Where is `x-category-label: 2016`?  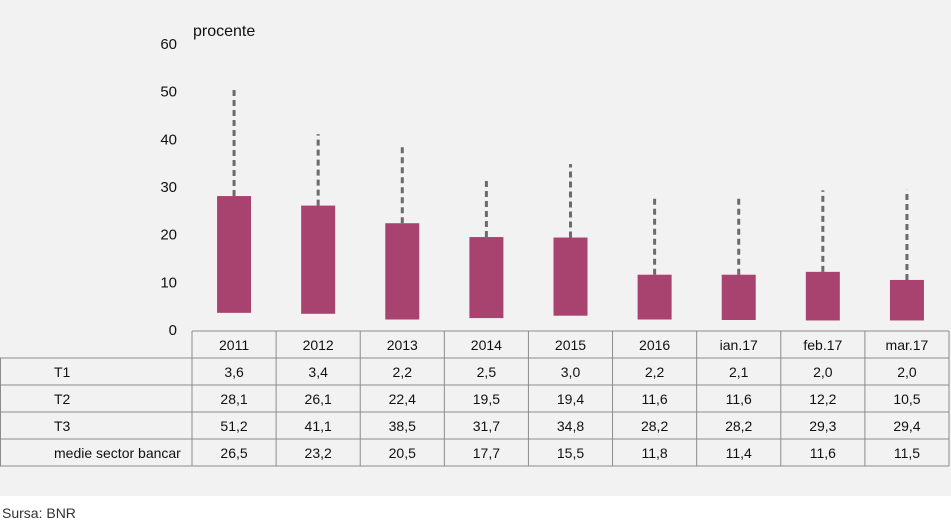 x-category-label: 2016 is located at coordinates (654, 345).